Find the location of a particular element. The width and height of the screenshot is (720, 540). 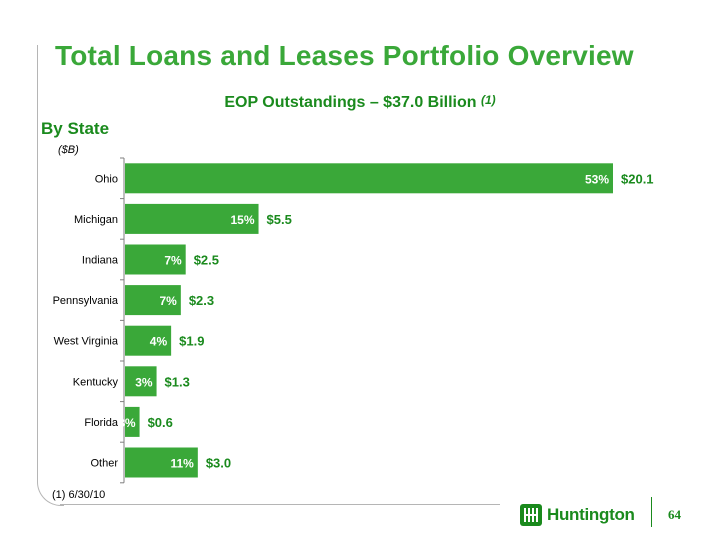

logo-text: Huntington is located at coordinates (591, 514).